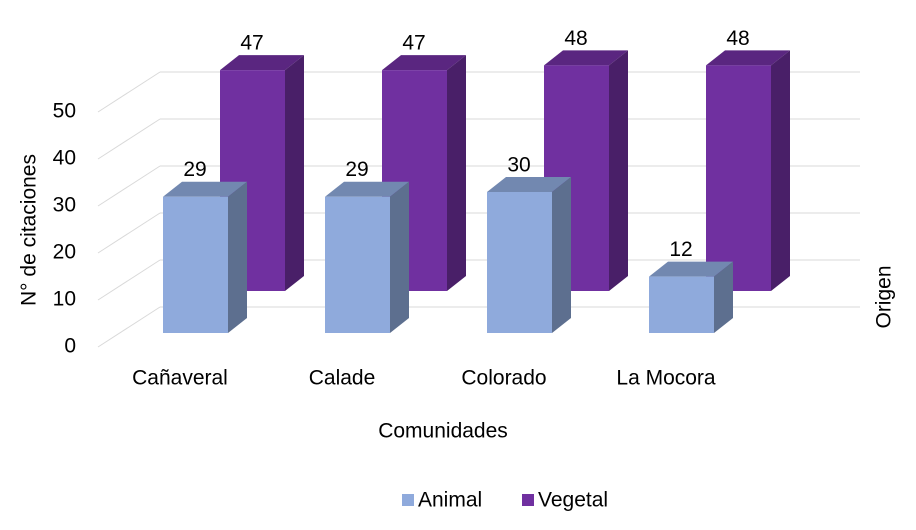 This screenshot has height=530, width=916. Describe the element at coordinates (503, 378) in the screenshot. I see `x-tick-label: Colorado` at that location.